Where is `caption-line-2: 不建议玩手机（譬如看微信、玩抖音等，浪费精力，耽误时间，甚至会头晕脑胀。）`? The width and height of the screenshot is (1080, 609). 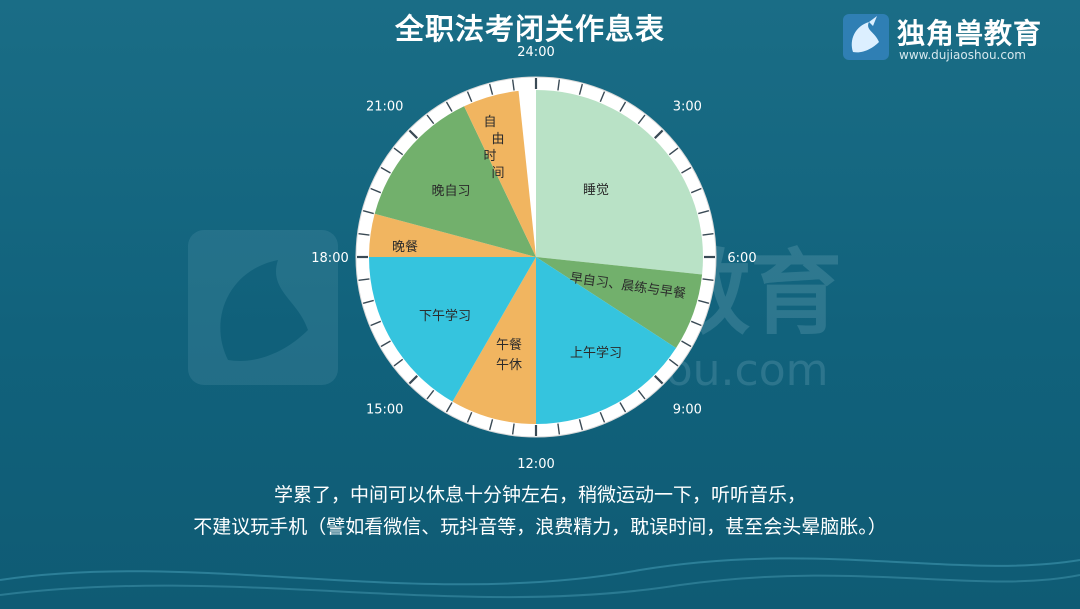 caption-line-2: 不建议玩手机（譬如看微信、玩抖音等，浪费精力，耽误时间，甚至会头晕脑胀。） is located at coordinates (540, 527).